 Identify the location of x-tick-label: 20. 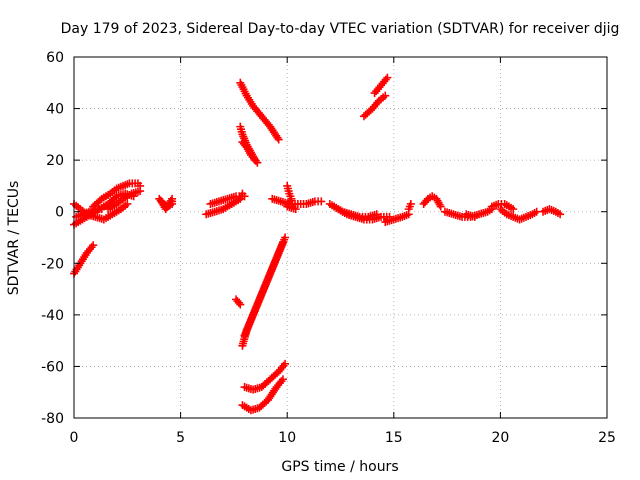
(500, 438).